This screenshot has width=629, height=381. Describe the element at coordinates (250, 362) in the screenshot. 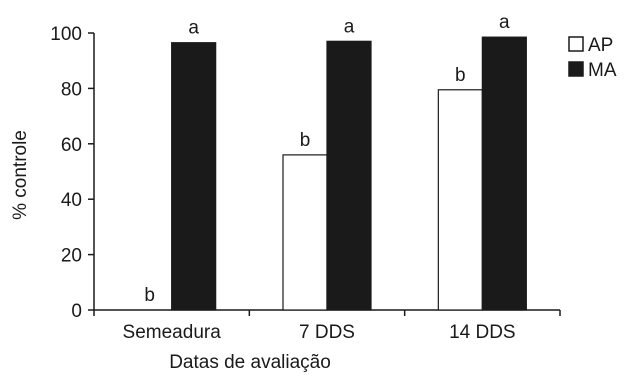

I see `x-axis-title: Datas de avaliação` at that location.